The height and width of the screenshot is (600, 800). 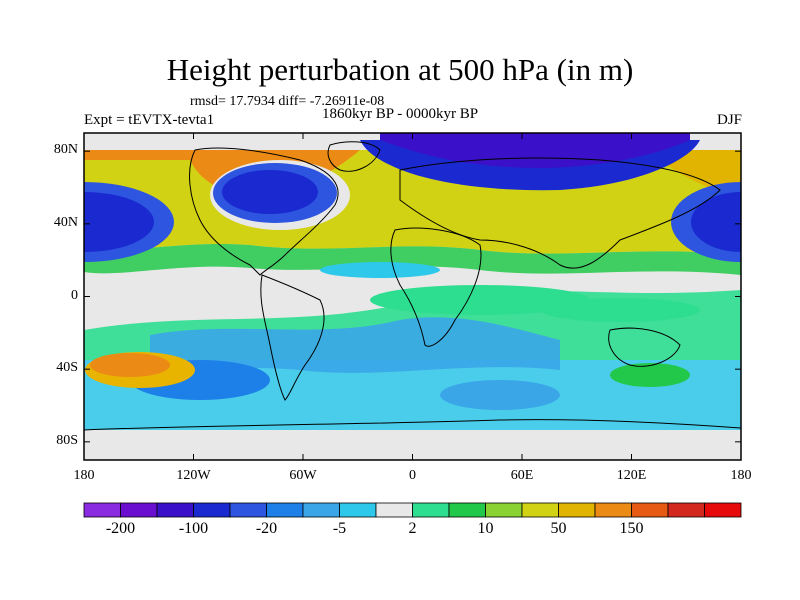 What do you see at coordinates (65, 222) in the screenshot?
I see `lat-tick-label: 40N` at bounding box center [65, 222].